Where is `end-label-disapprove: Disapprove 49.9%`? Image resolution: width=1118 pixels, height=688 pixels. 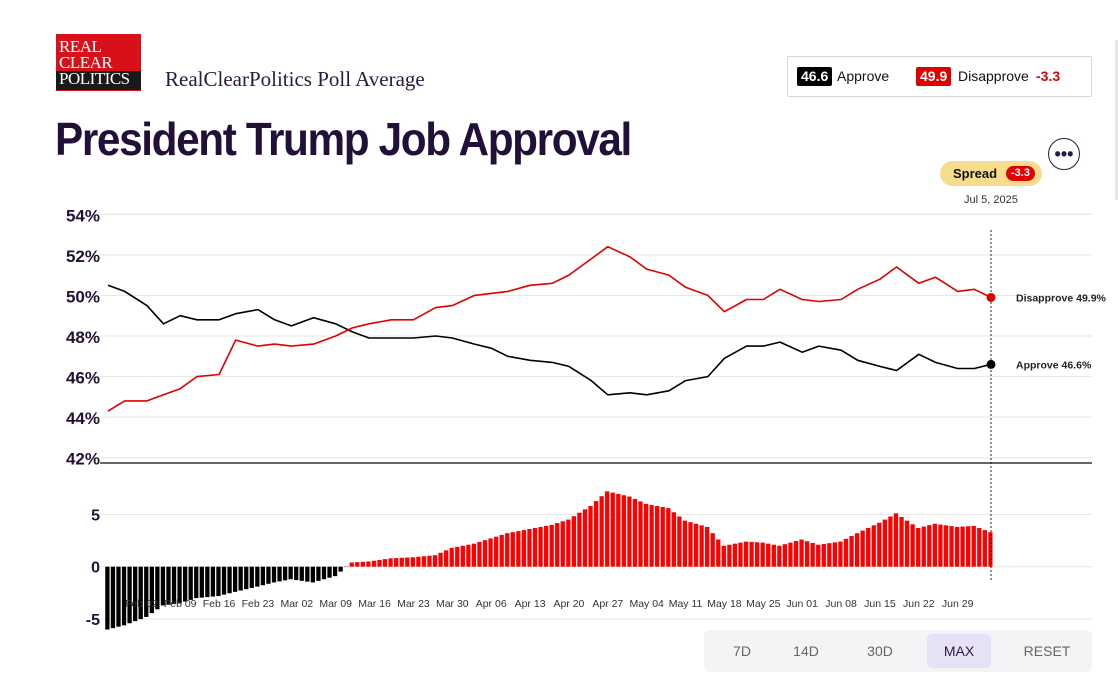
end-label-disapprove: Disapprove 49.9% is located at coordinates (1061, 298).